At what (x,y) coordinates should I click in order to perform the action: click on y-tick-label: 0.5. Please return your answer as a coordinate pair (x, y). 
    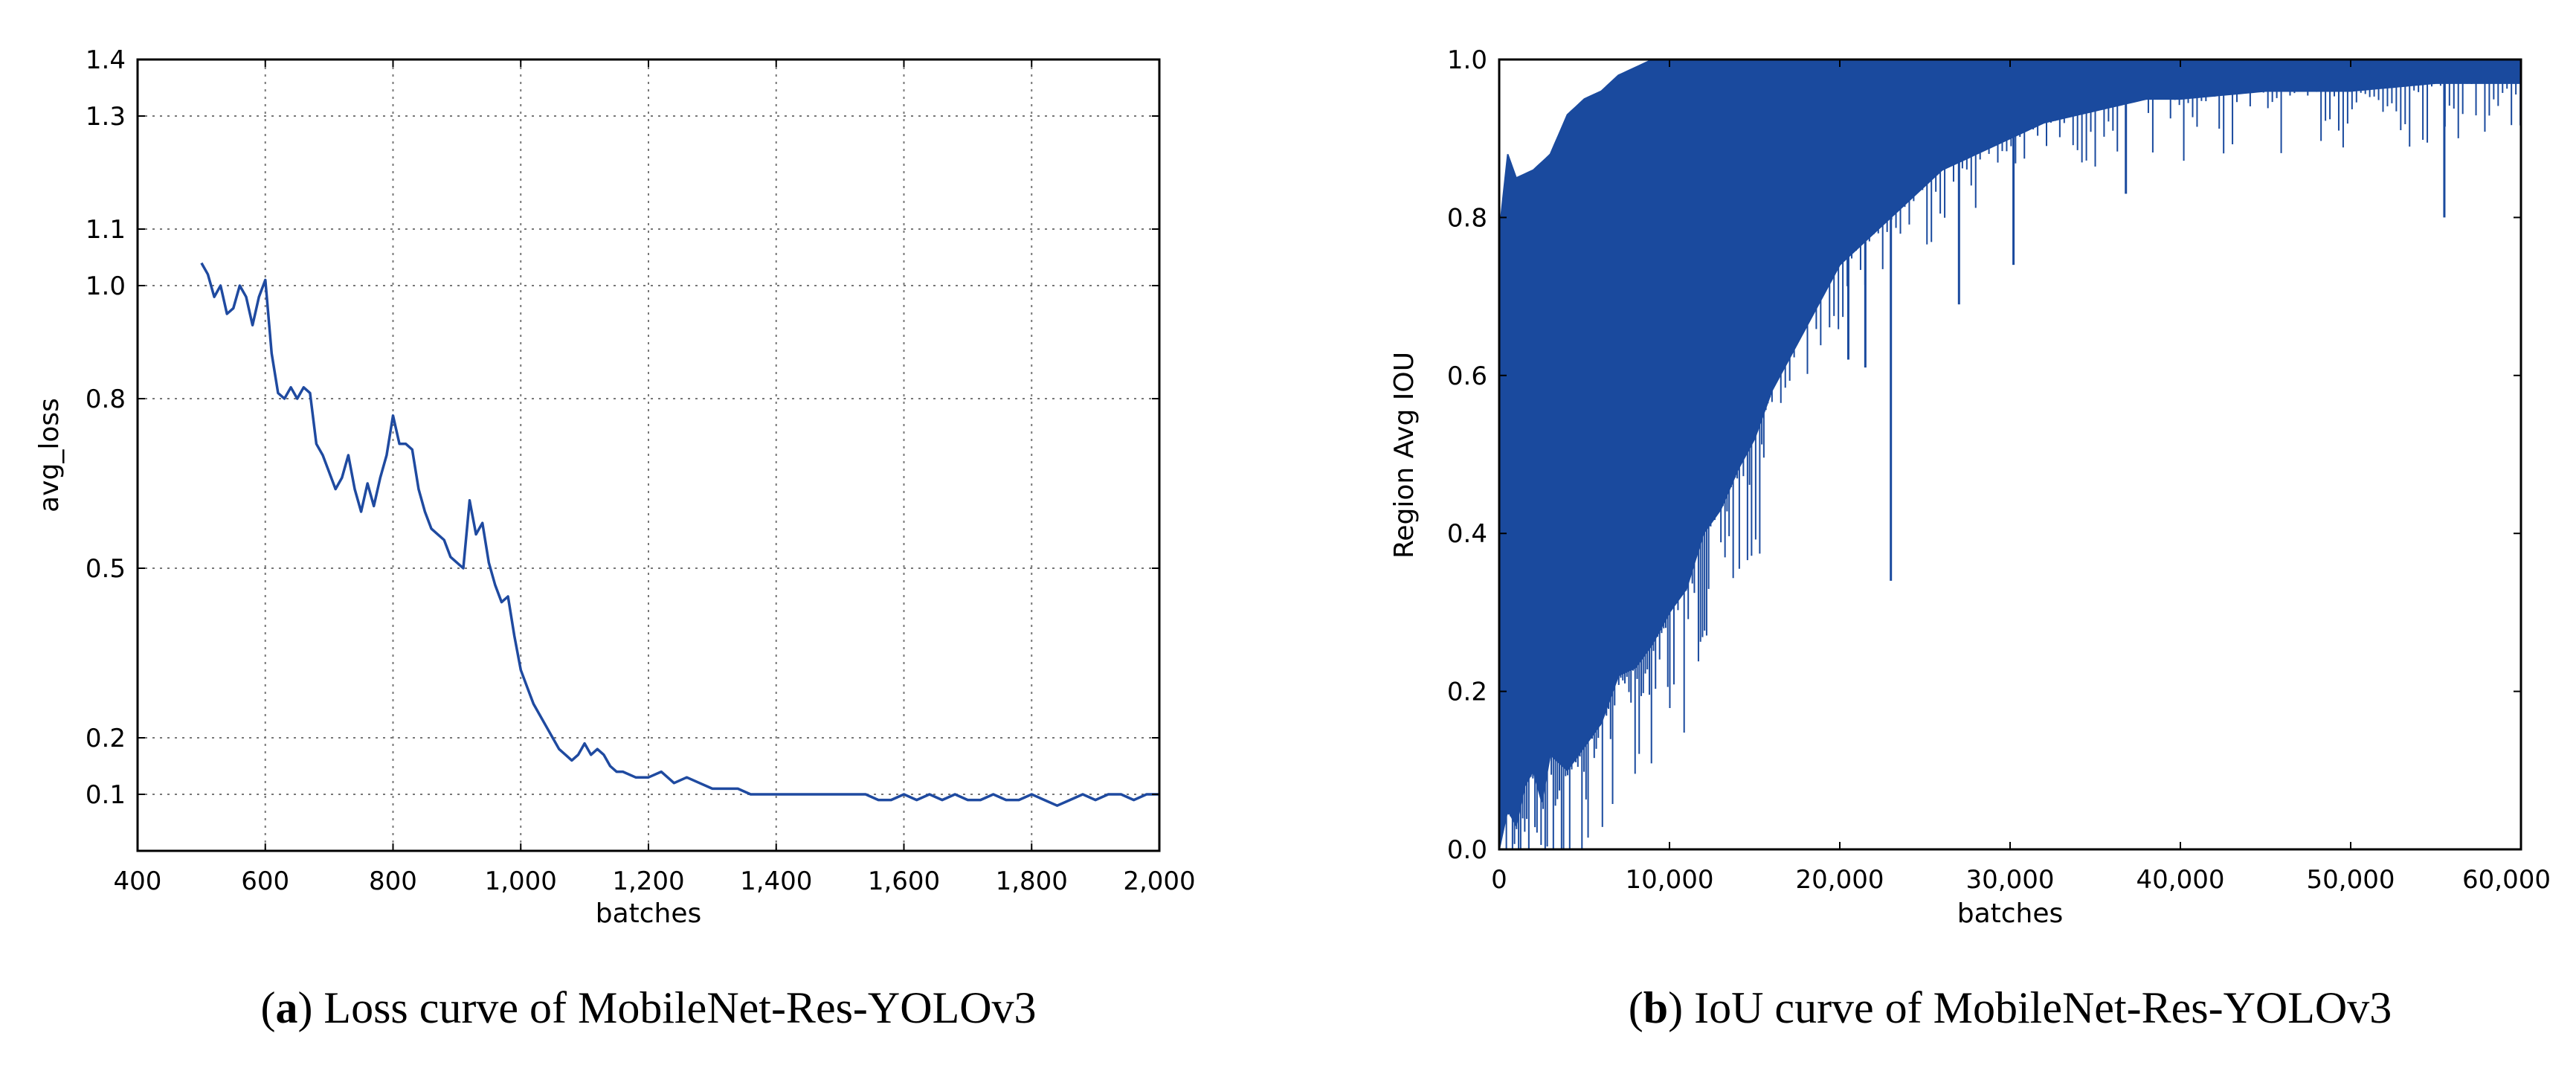
    Looking at the image, I should click on (106, 569).